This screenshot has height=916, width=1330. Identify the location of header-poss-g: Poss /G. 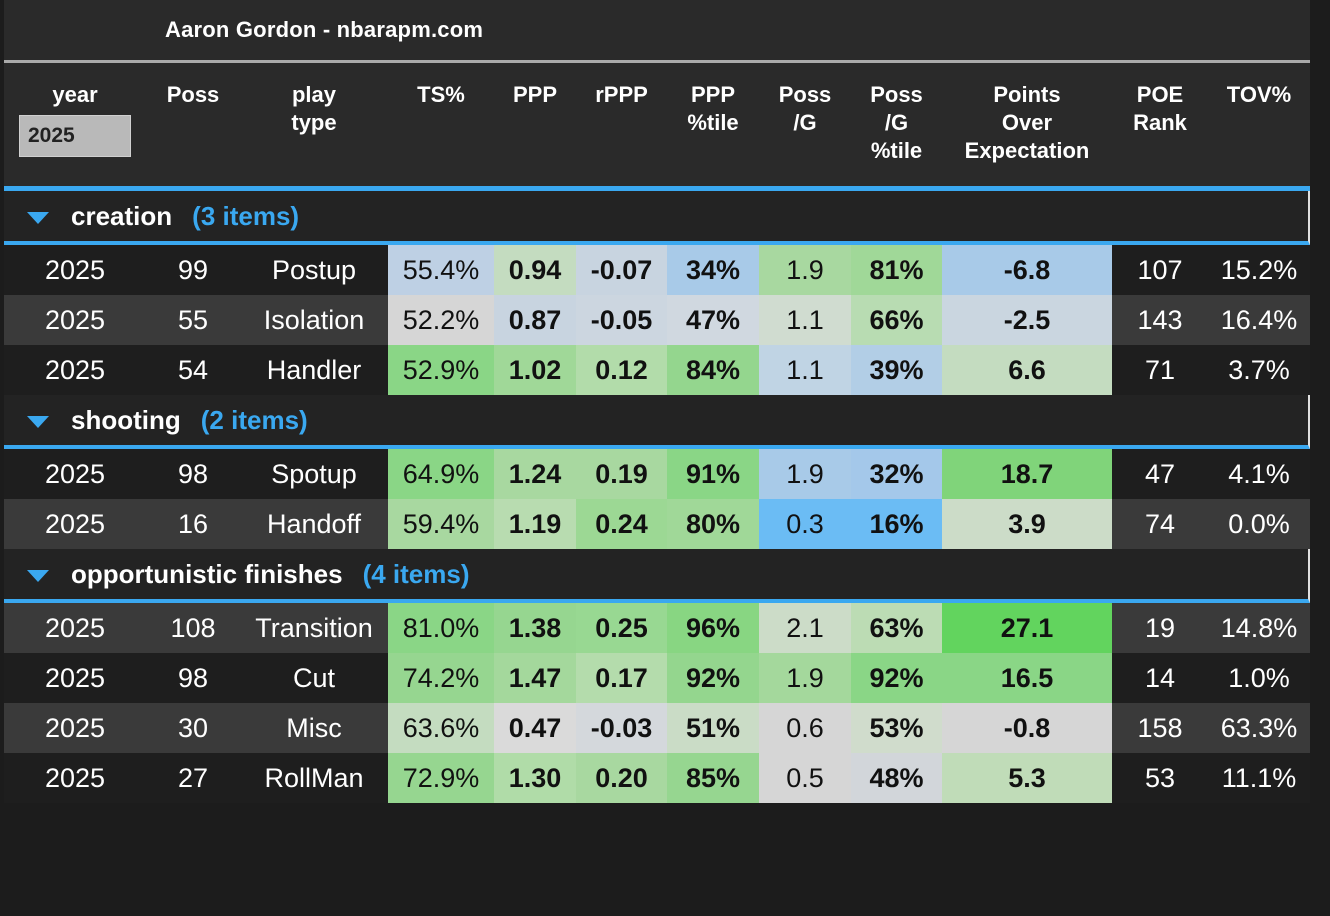
(805, 124).